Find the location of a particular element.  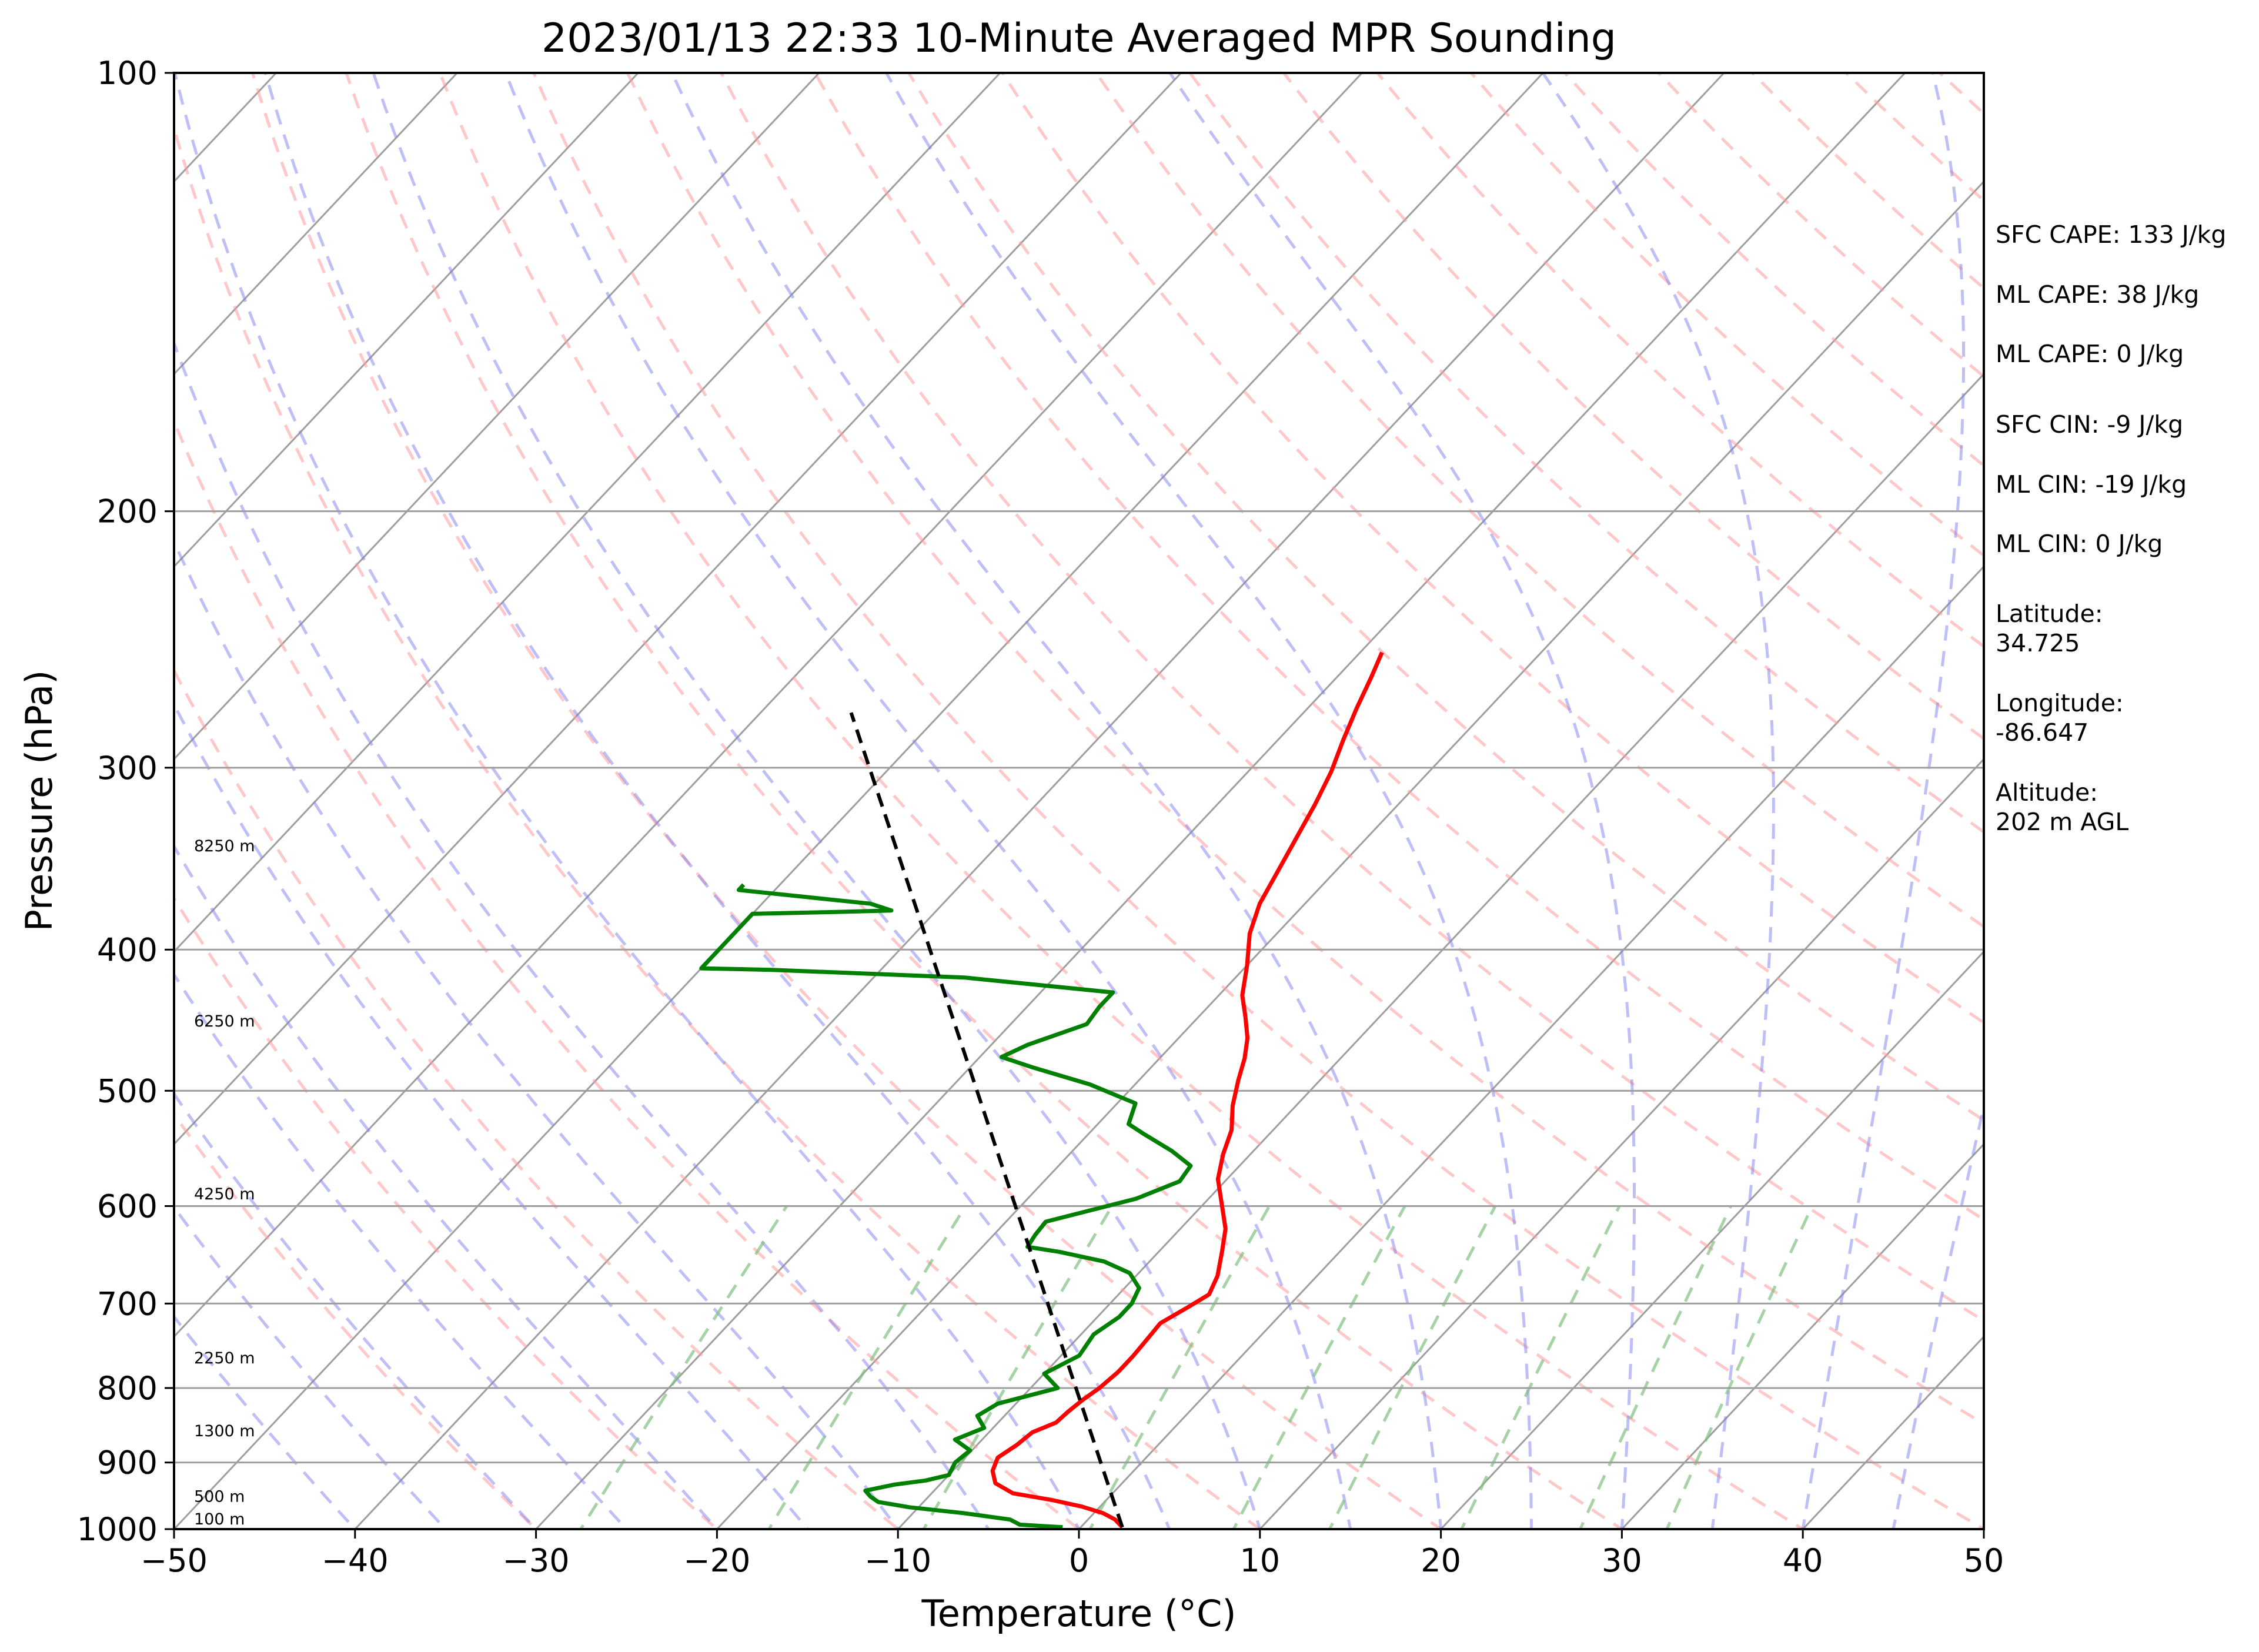

x-tick-label: 0 is located at coordinates (1079, 1560).